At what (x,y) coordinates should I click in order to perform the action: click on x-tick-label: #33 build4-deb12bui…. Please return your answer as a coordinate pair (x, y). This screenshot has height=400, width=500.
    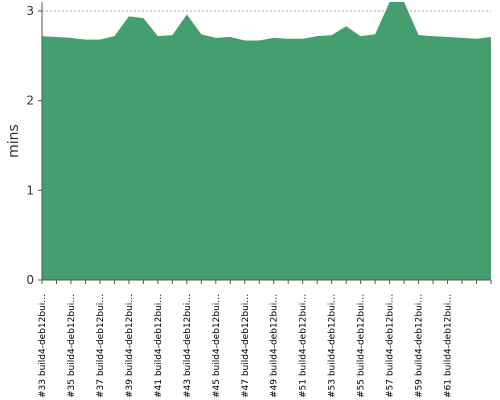
    Looking at the image, I should click on (43, 346).